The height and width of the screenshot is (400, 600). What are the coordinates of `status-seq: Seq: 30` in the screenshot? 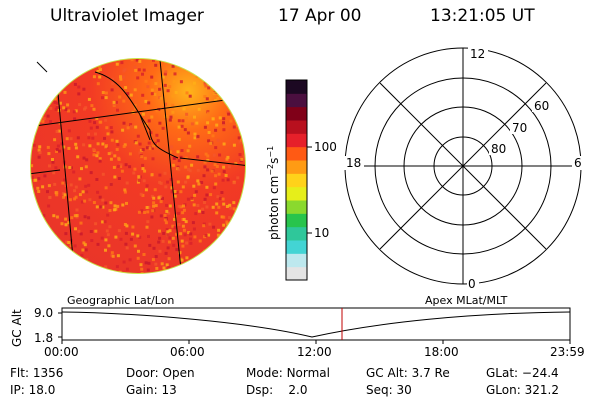 It's located at (389, 390).